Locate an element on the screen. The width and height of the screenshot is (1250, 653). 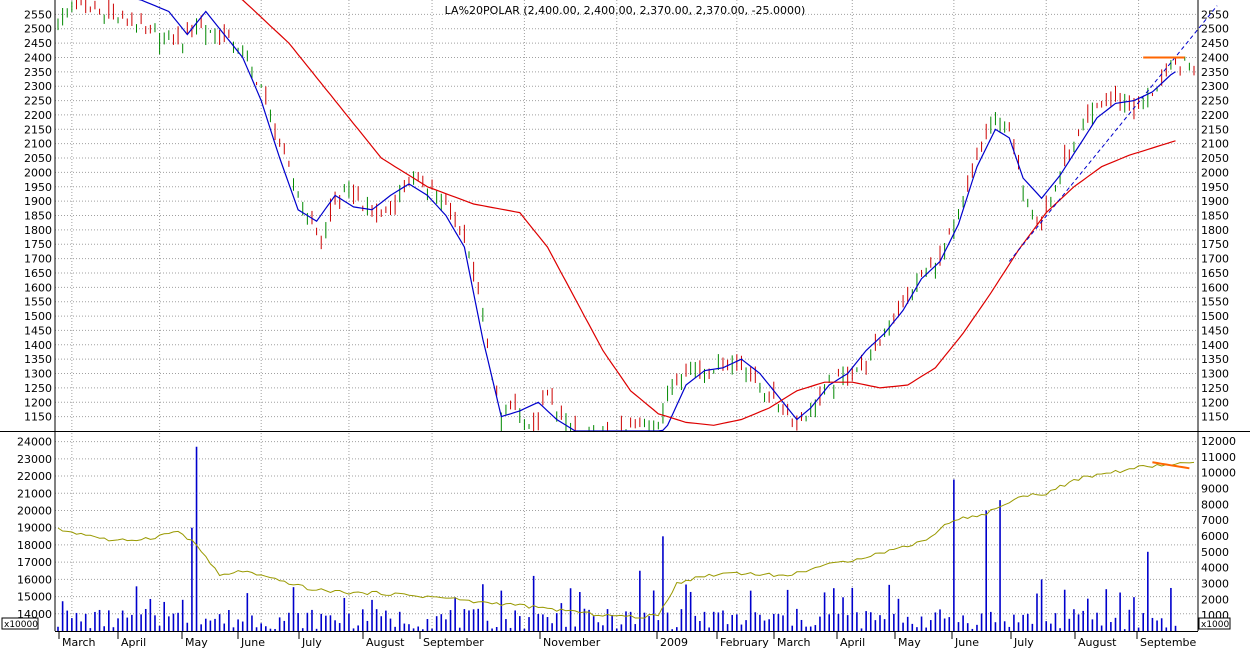
price-tick-right: 1900 is located at coordinates (1215, 201).